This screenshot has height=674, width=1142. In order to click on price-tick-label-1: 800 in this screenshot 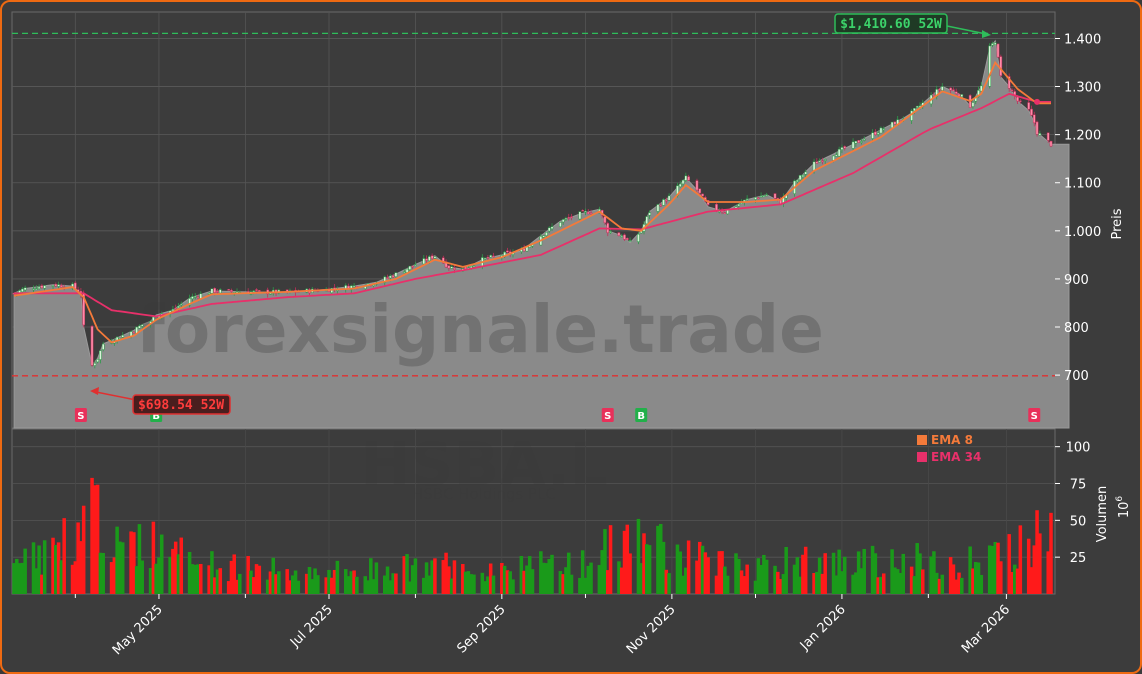, I will do `click(1076, 328)`.